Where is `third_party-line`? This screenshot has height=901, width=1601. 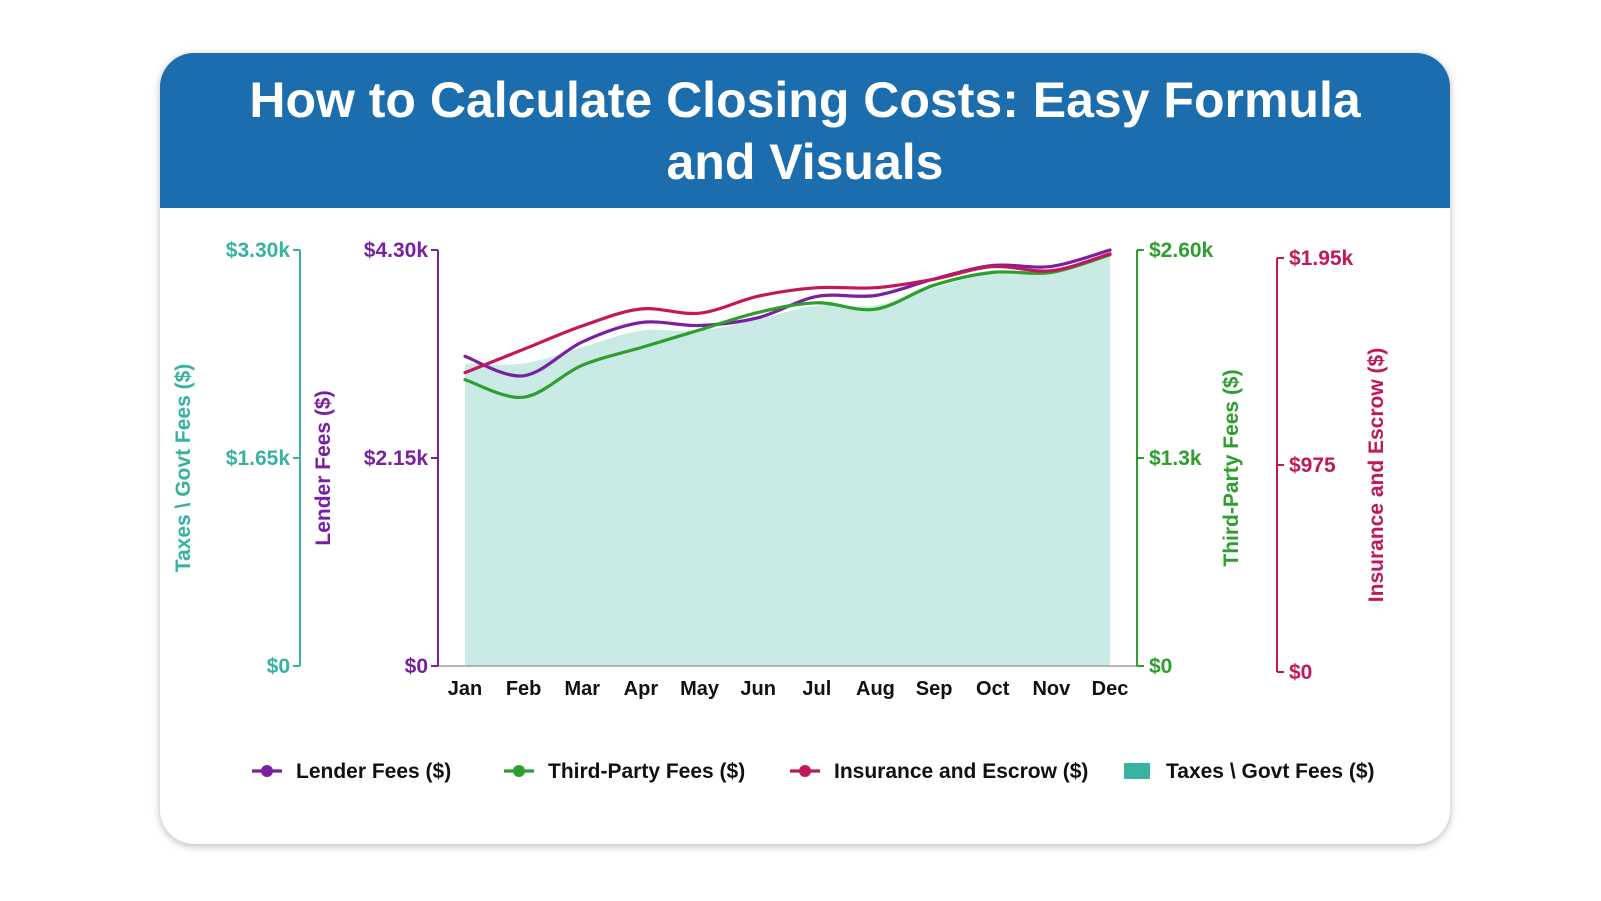 third_party-line is located at coordinates (787, 326).